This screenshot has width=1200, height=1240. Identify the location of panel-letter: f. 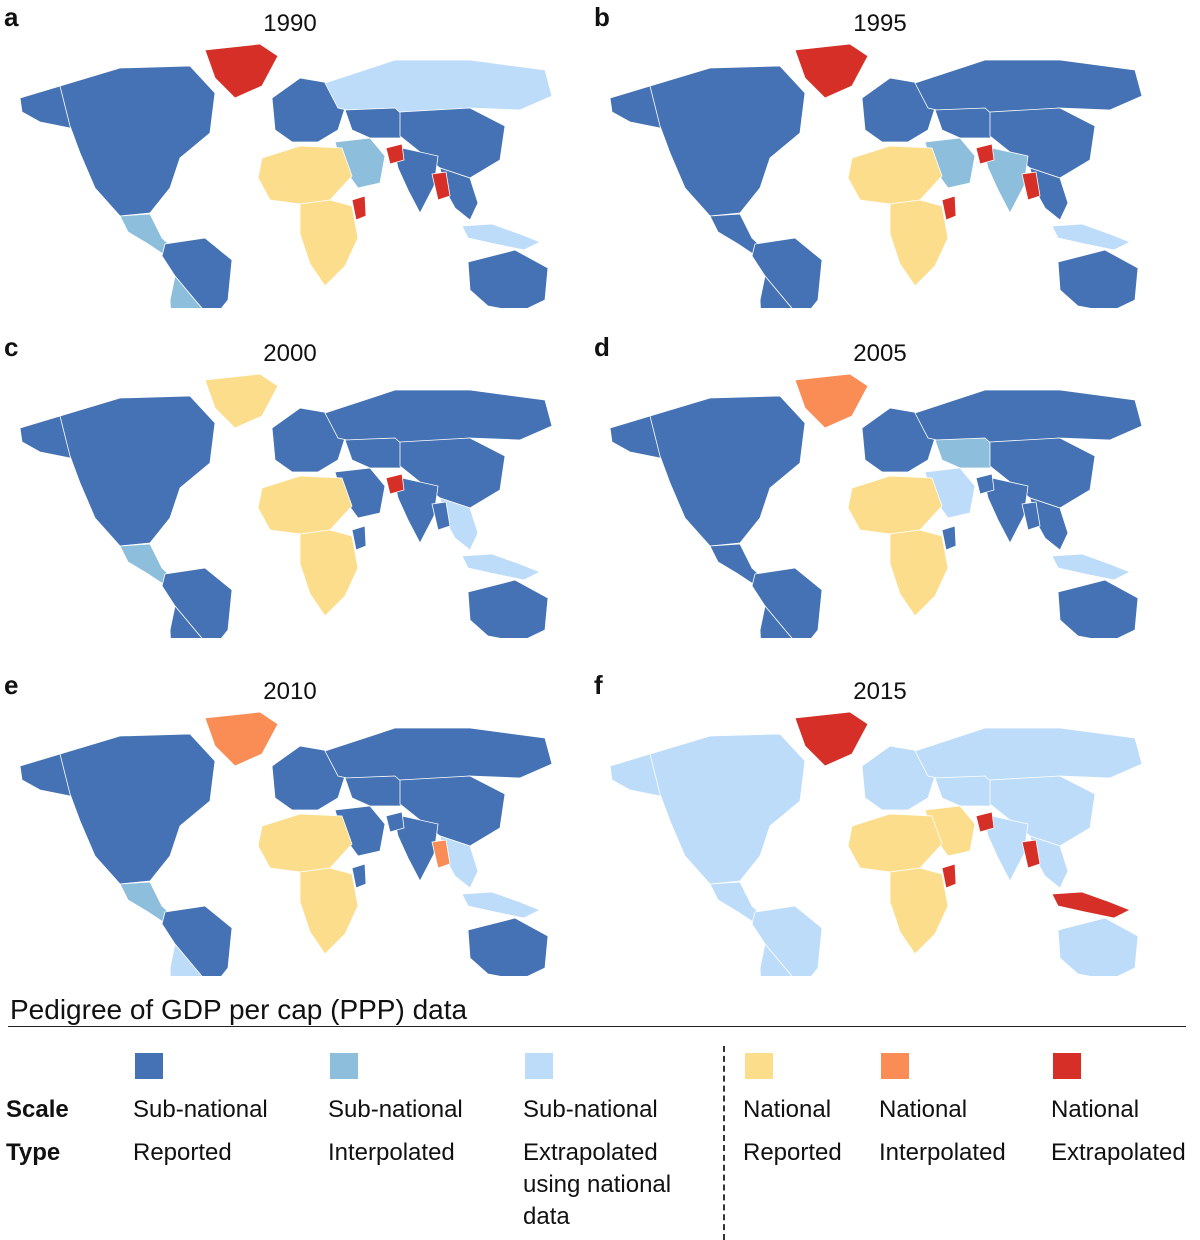
(598, 685).